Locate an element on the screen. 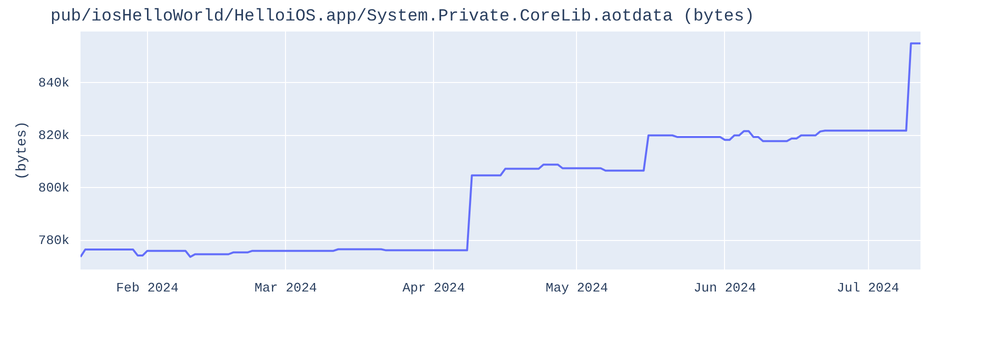 This screenshot has height=350, width=1000. x-tick-label: May 2024 is located at coordinates (577, 288).